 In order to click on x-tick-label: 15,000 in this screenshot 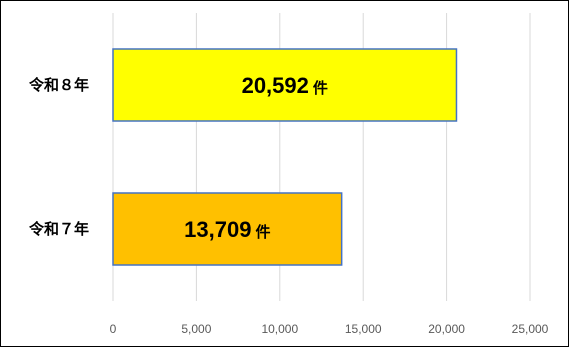, I will do `click(363, 329)`.